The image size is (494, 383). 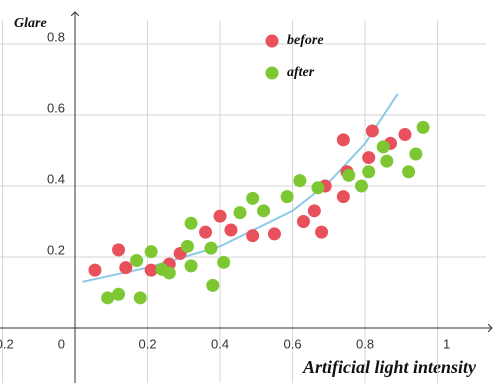 I want to click on x-tick-label: -0.2, so click(x=7, y=343).